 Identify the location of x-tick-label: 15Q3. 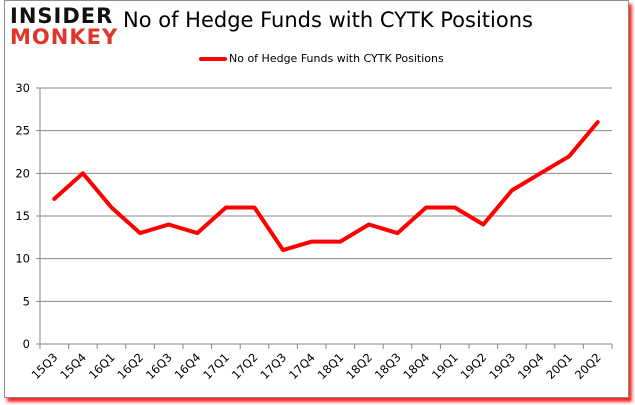
(45, 366).